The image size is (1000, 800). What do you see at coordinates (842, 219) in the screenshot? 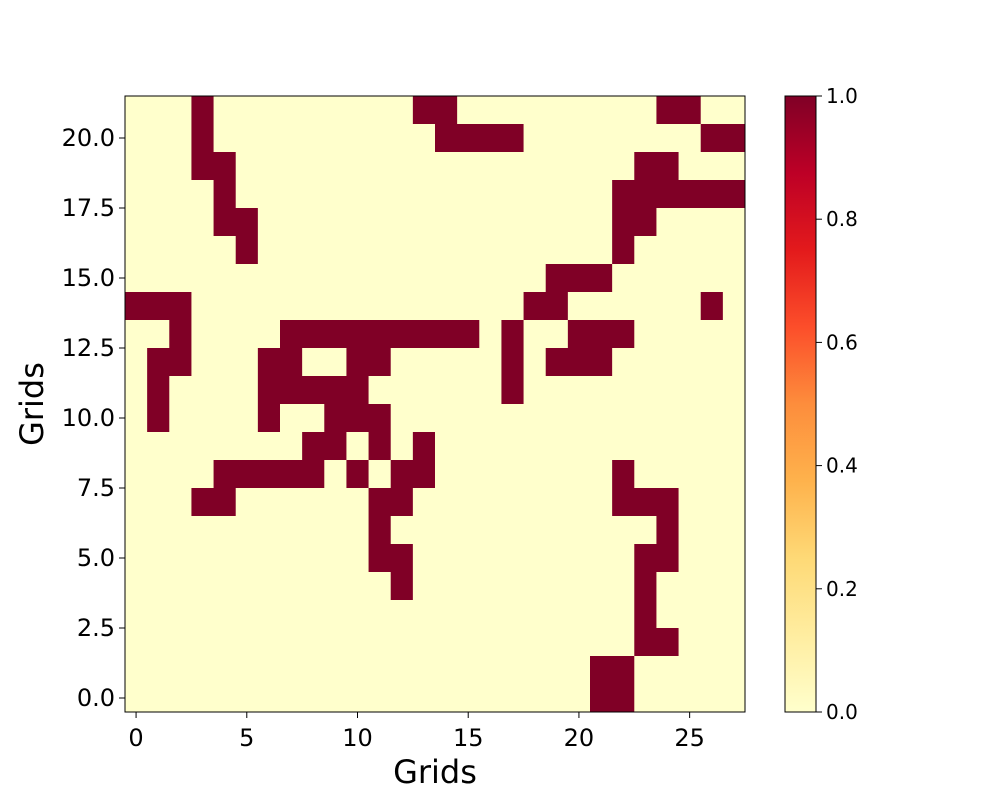
I see `colorbar-tick-label: 0.8` at bounding box center [842, 219].